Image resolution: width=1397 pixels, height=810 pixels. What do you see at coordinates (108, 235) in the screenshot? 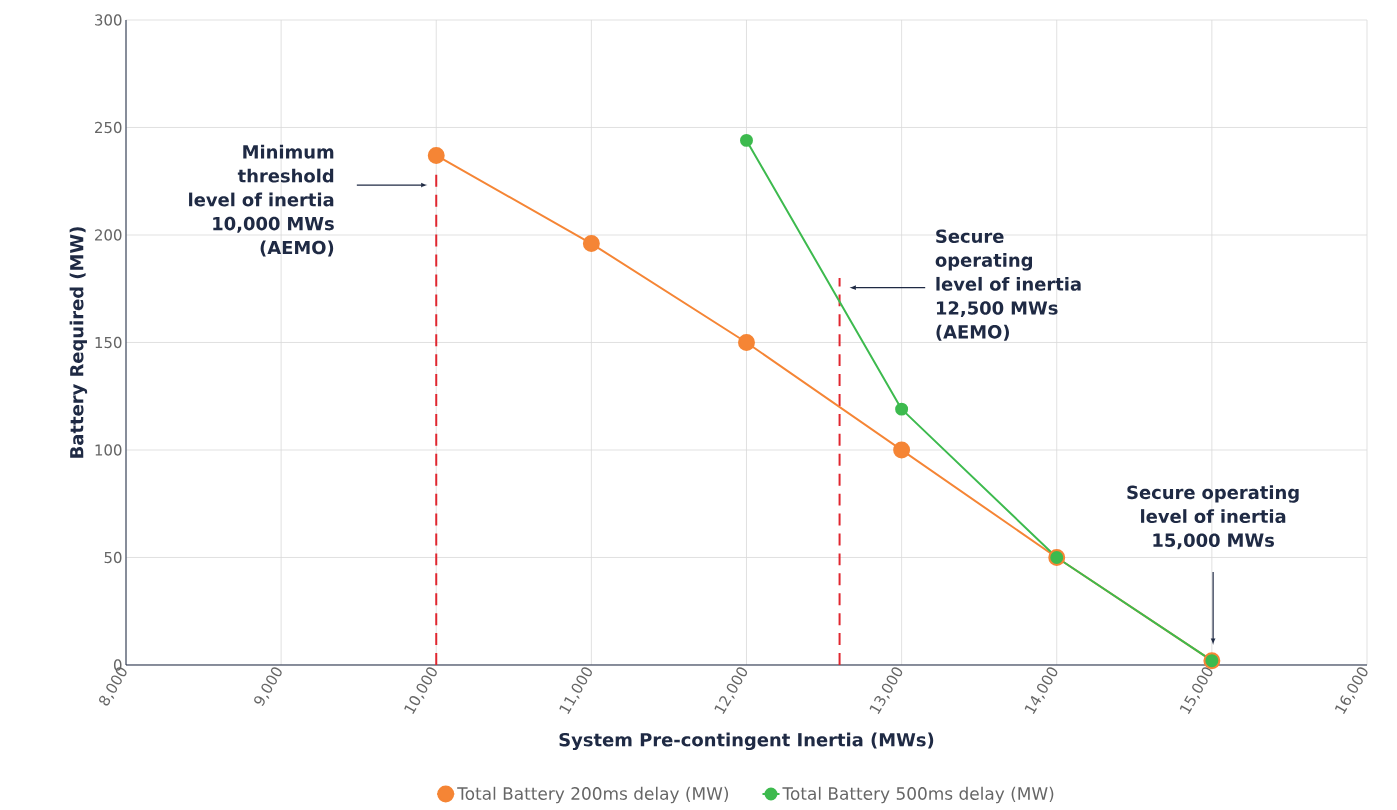
I see `y-tick-label: 200` at bounding box center [108, 235].